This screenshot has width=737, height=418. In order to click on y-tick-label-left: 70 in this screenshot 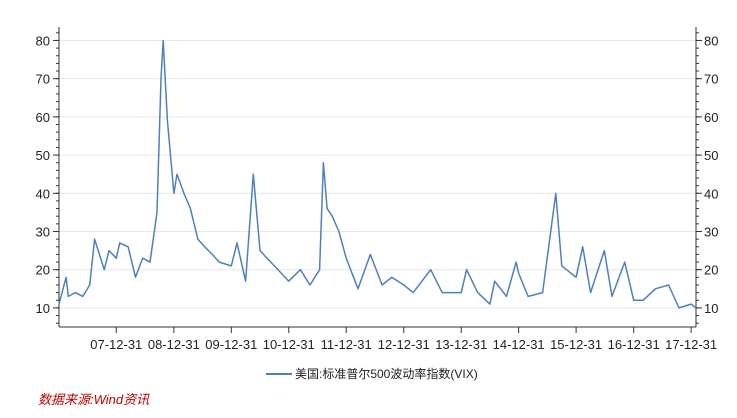, I will do `click(43, 79)`.